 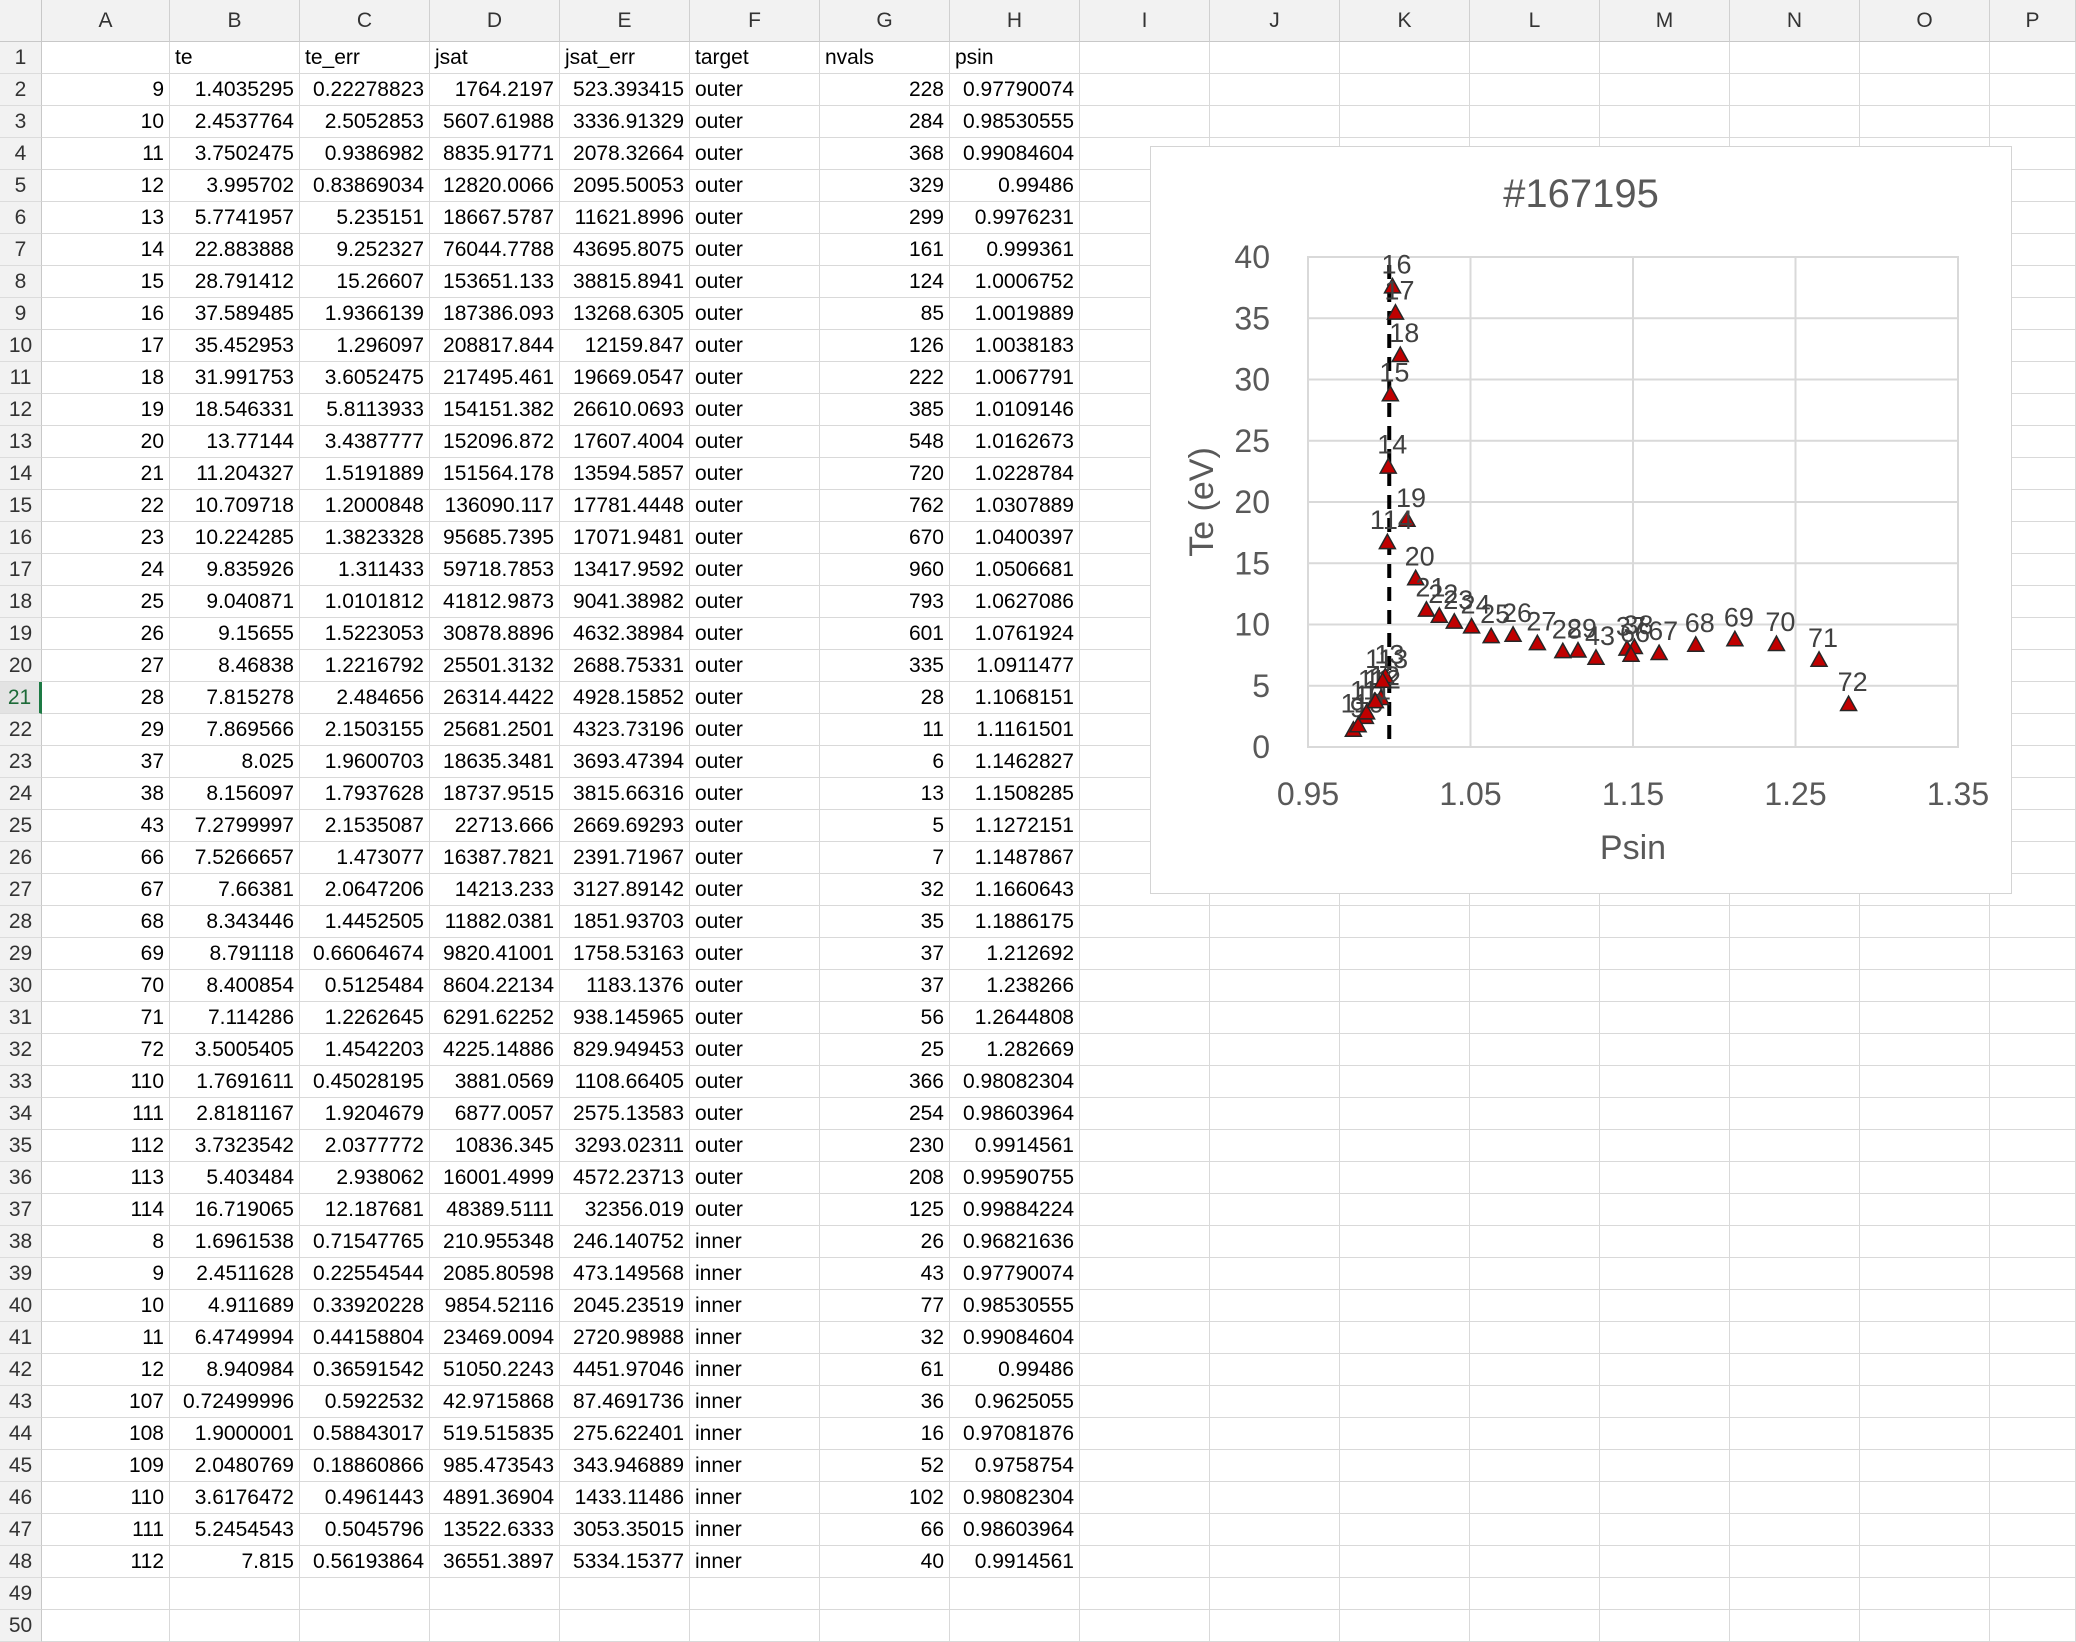 I want to click on cell-j37, so click(x=1275, y=1210).